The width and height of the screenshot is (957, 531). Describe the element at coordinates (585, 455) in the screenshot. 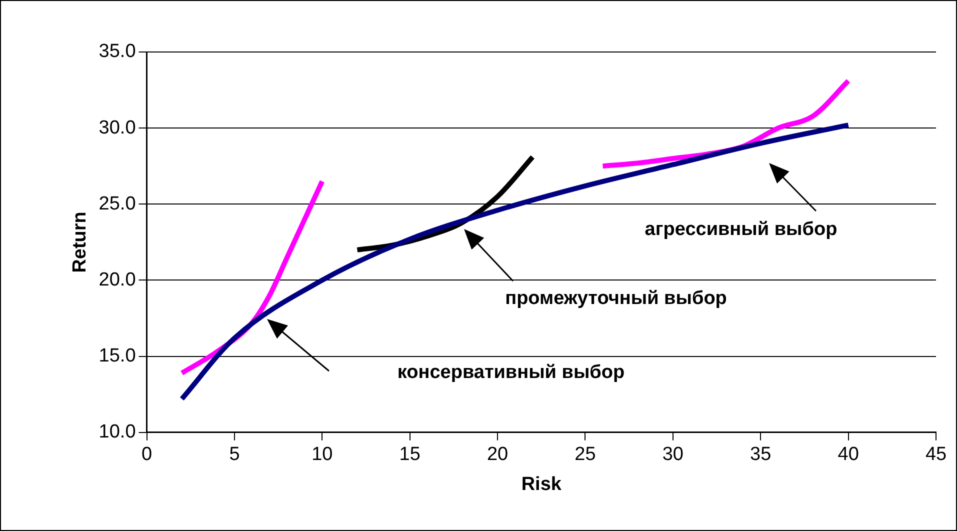

I see `x-tick-label: 25` at that location.